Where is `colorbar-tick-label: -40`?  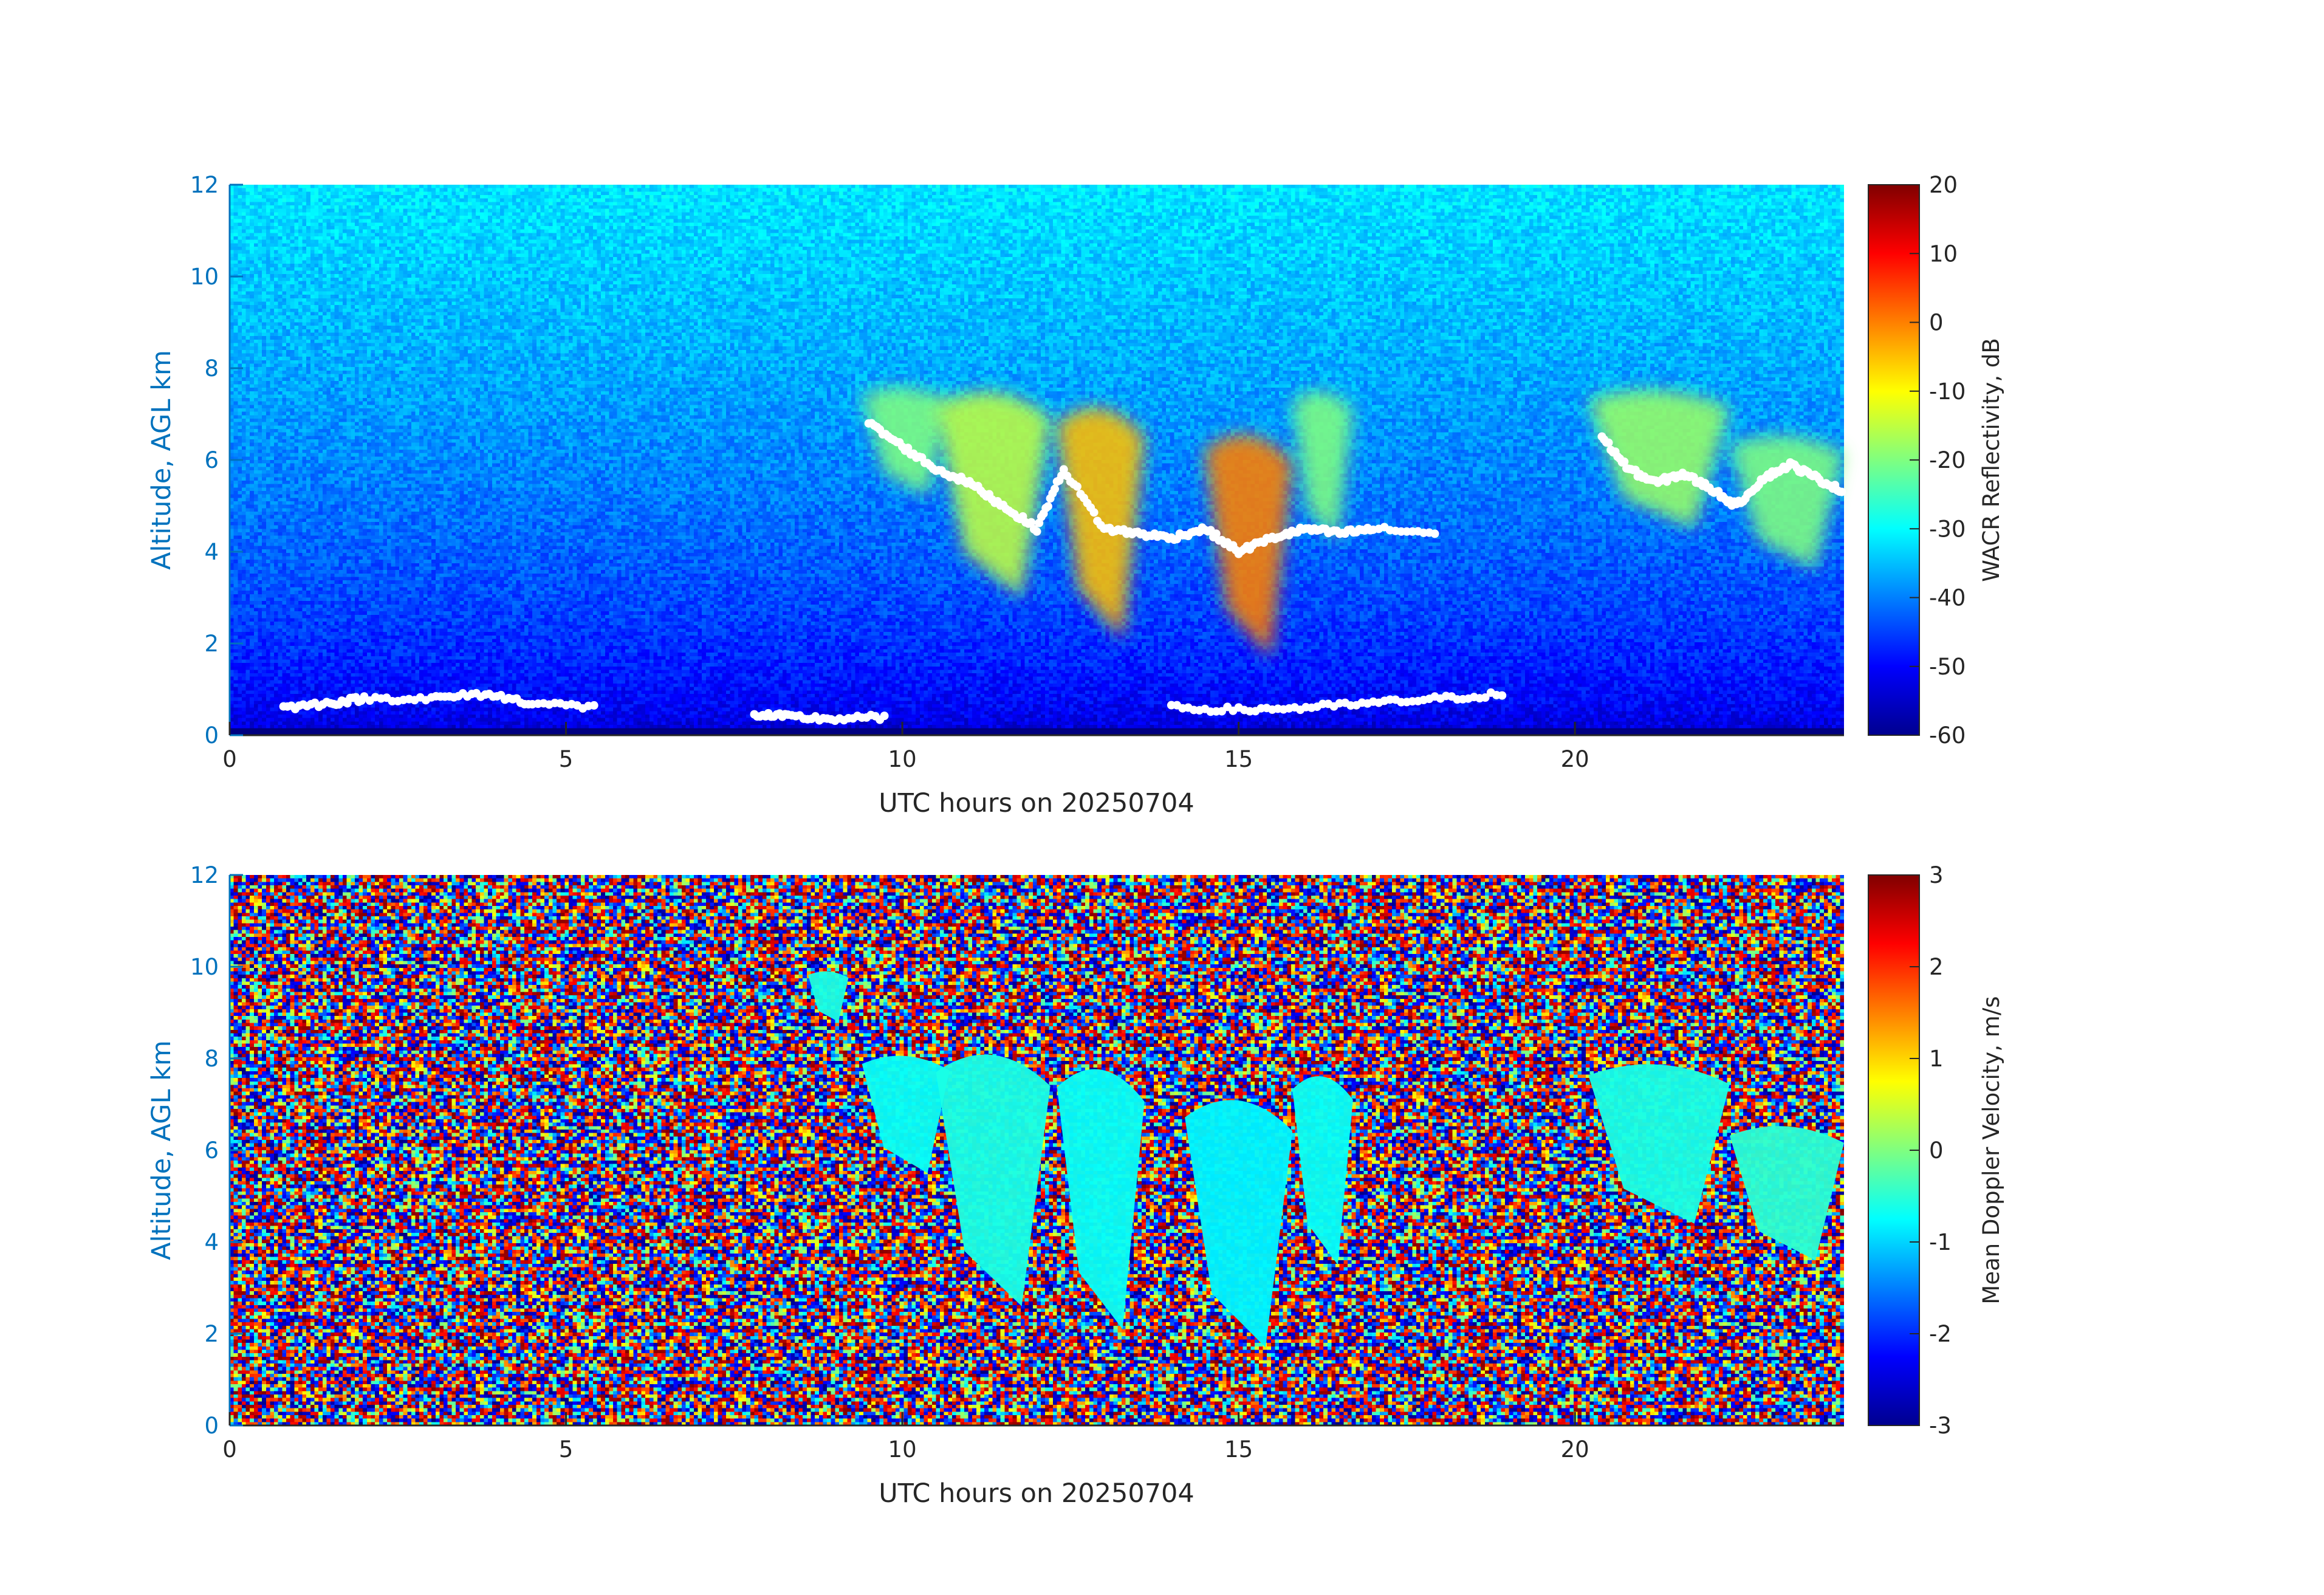 colorbar-tick-label: -40 is located at coordinates (1948, 598).